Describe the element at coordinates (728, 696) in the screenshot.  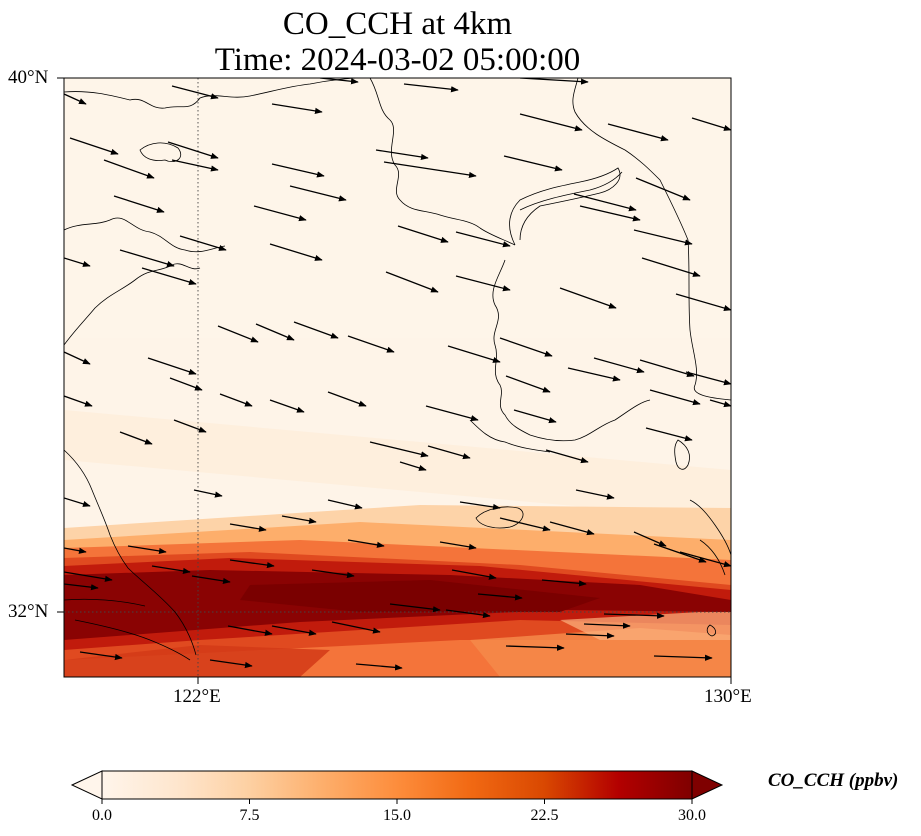
I see `lon-label-130e: 130°E` at that location.